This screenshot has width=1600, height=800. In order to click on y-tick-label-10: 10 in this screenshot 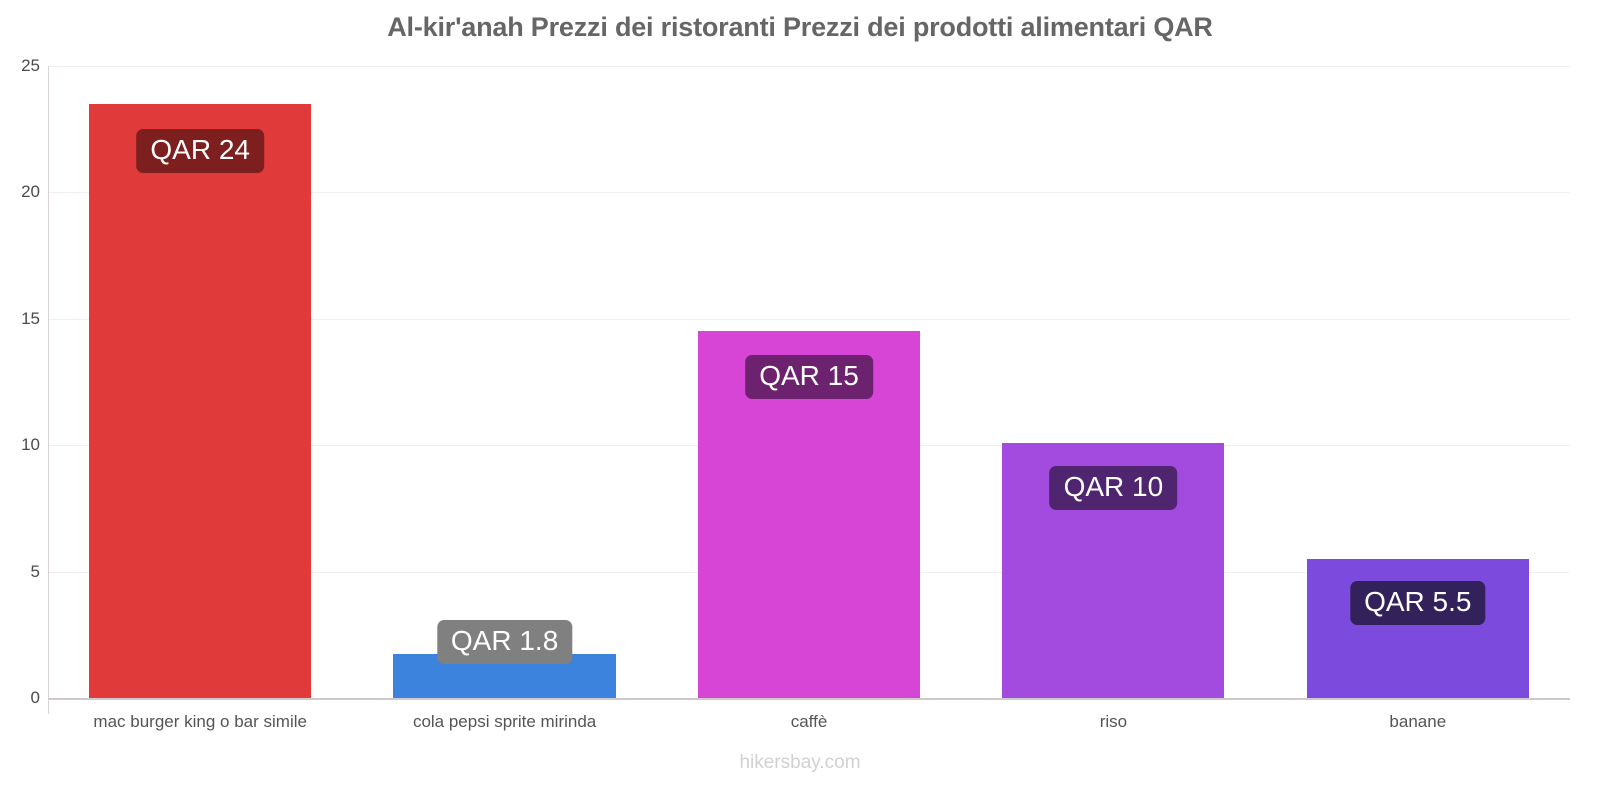, I will do `click(30, 444)`.